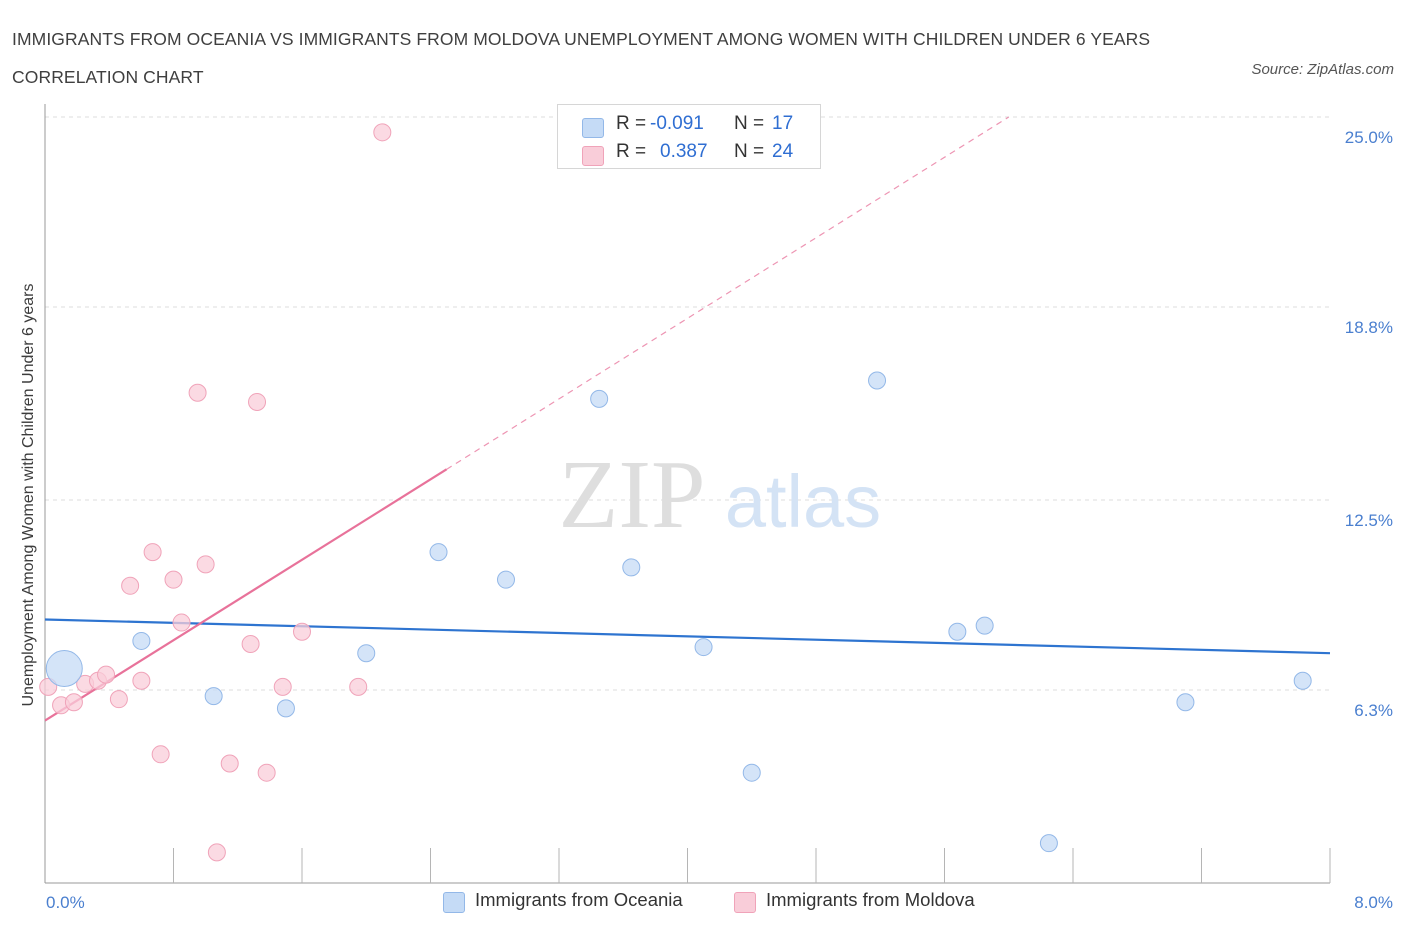 The image size is (1406, 930). What do you see at coordinates (579, 899) in the screenshot?
I see `legend-label-oceania: Immigrants from Oceania` at bounding box center [579, 899].